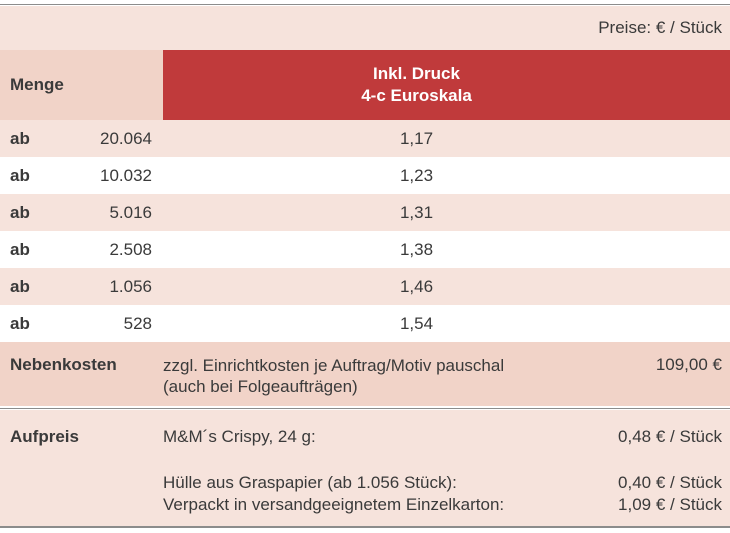 The image size is (730, 533). What do you see at coordinates (130, 249) in the screenshot?
I see `row-quantity: 2.508` at bounding box center [130, 249].